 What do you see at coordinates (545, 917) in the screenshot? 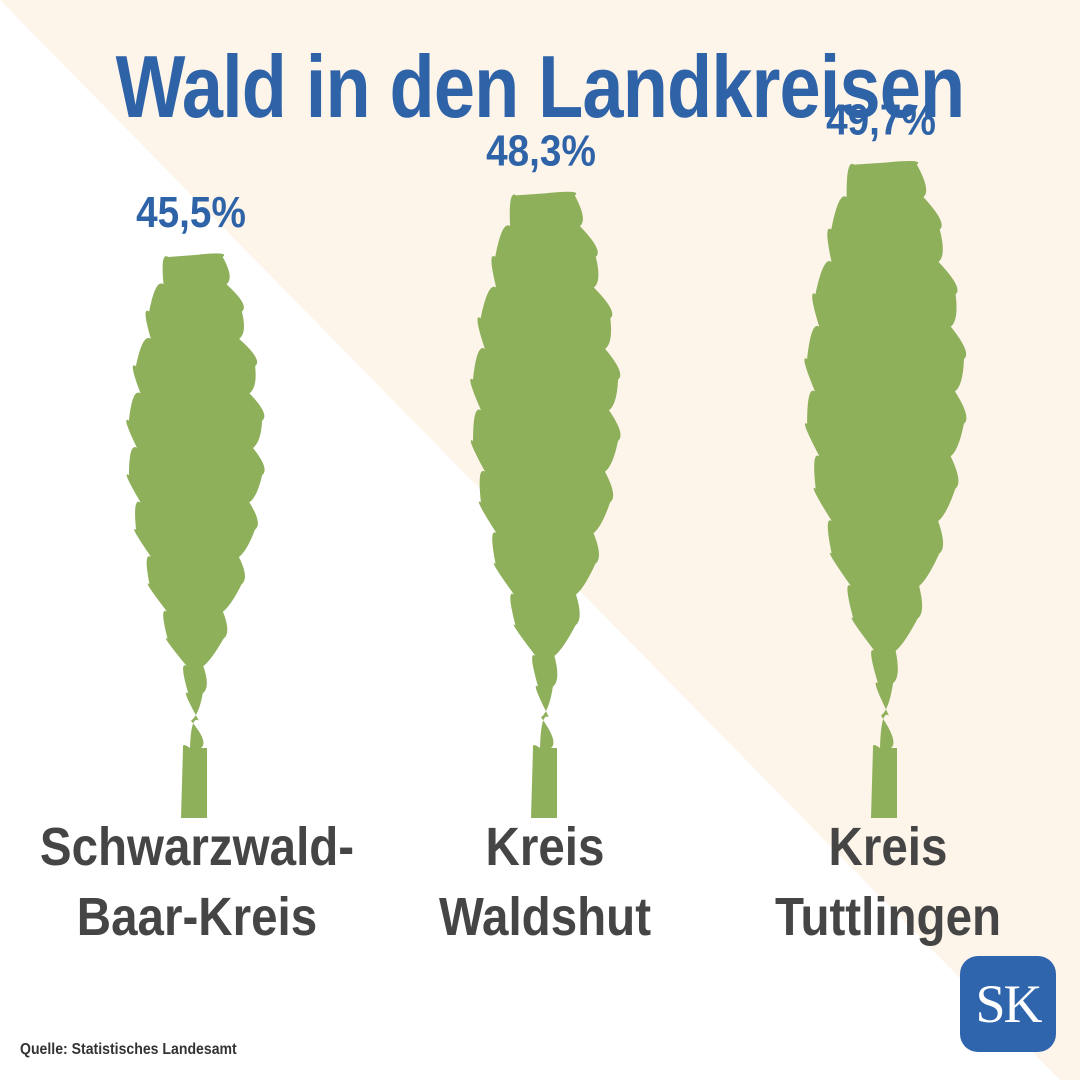
I see `category-label-line: Waldshut` at bounding box center [545, 917].